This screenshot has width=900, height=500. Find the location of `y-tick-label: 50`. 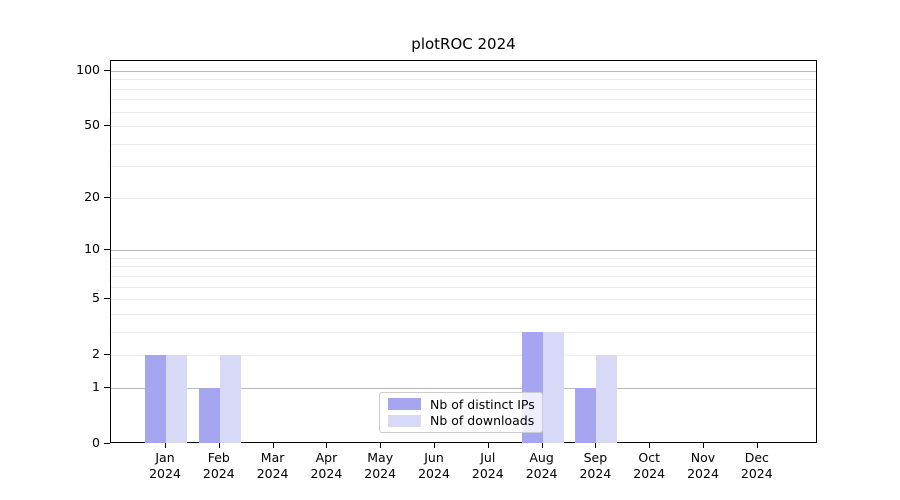

y-tick-label: 50 is located at coordinates (92, 125).